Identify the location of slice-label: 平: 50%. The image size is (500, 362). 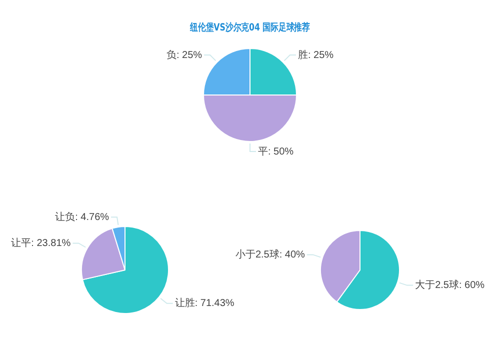
(276, 152).